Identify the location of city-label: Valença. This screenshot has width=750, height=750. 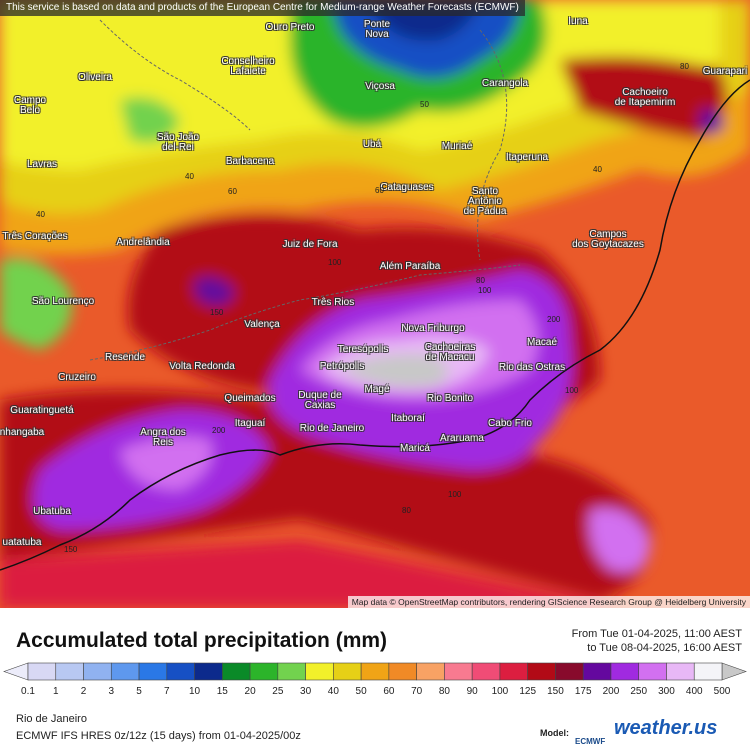
(262, 324).